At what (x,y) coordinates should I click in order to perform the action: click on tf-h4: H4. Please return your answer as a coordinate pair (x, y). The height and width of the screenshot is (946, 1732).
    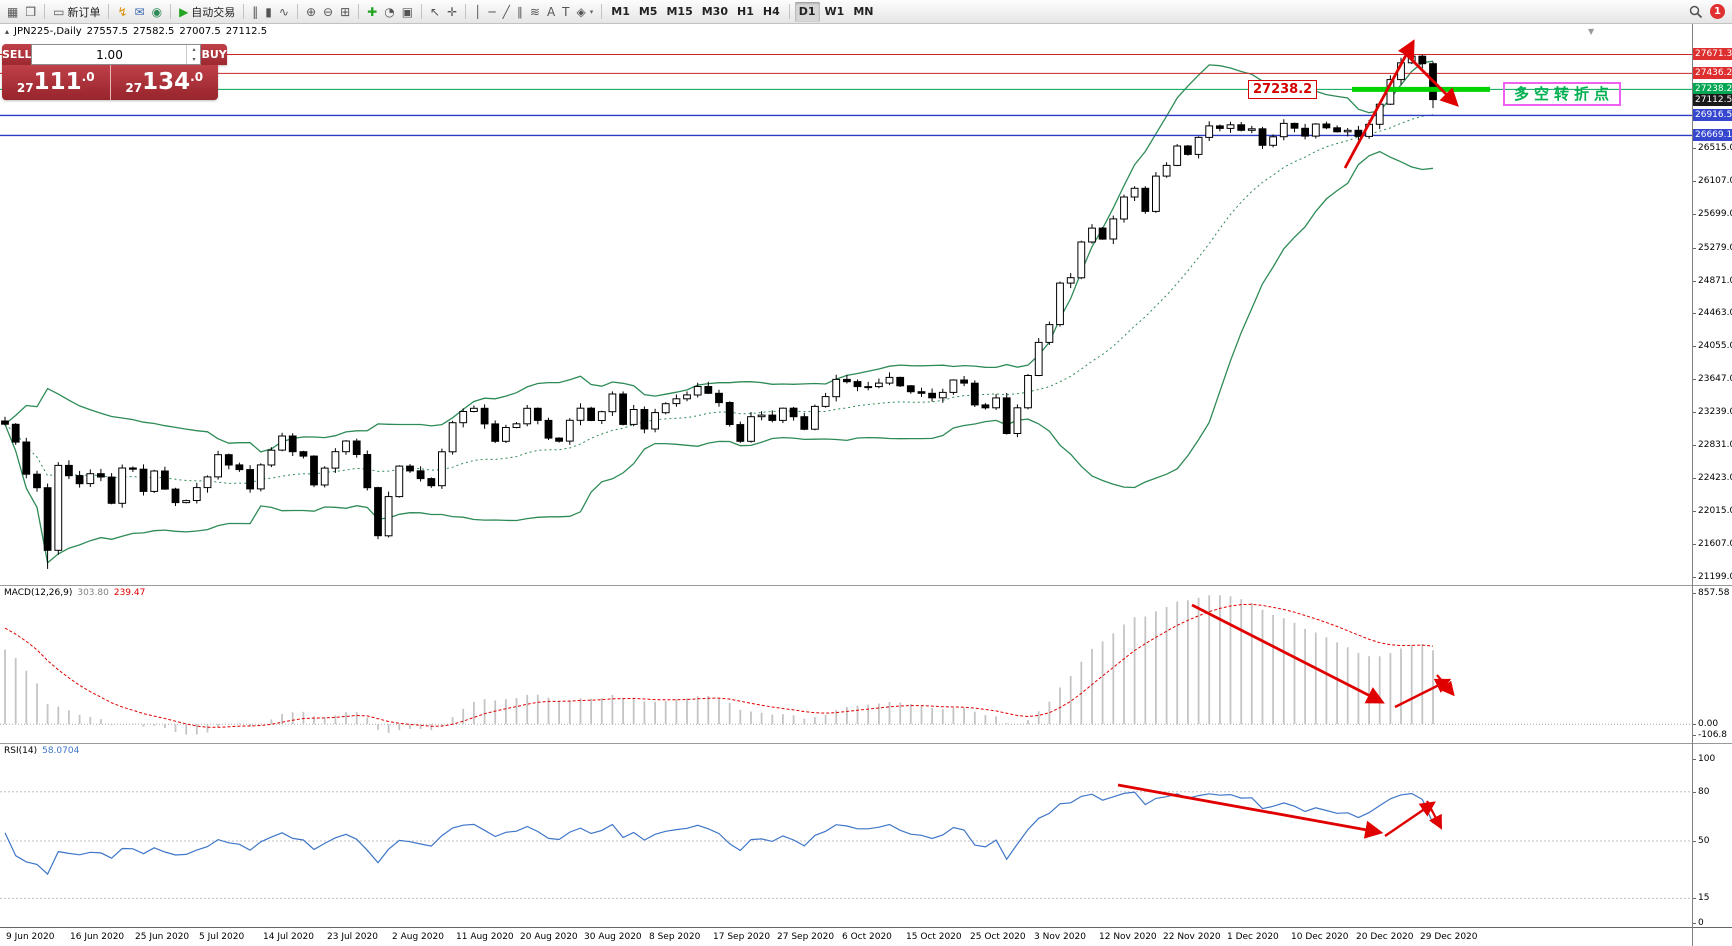
    Looking at the image, I should click on (771, 12).